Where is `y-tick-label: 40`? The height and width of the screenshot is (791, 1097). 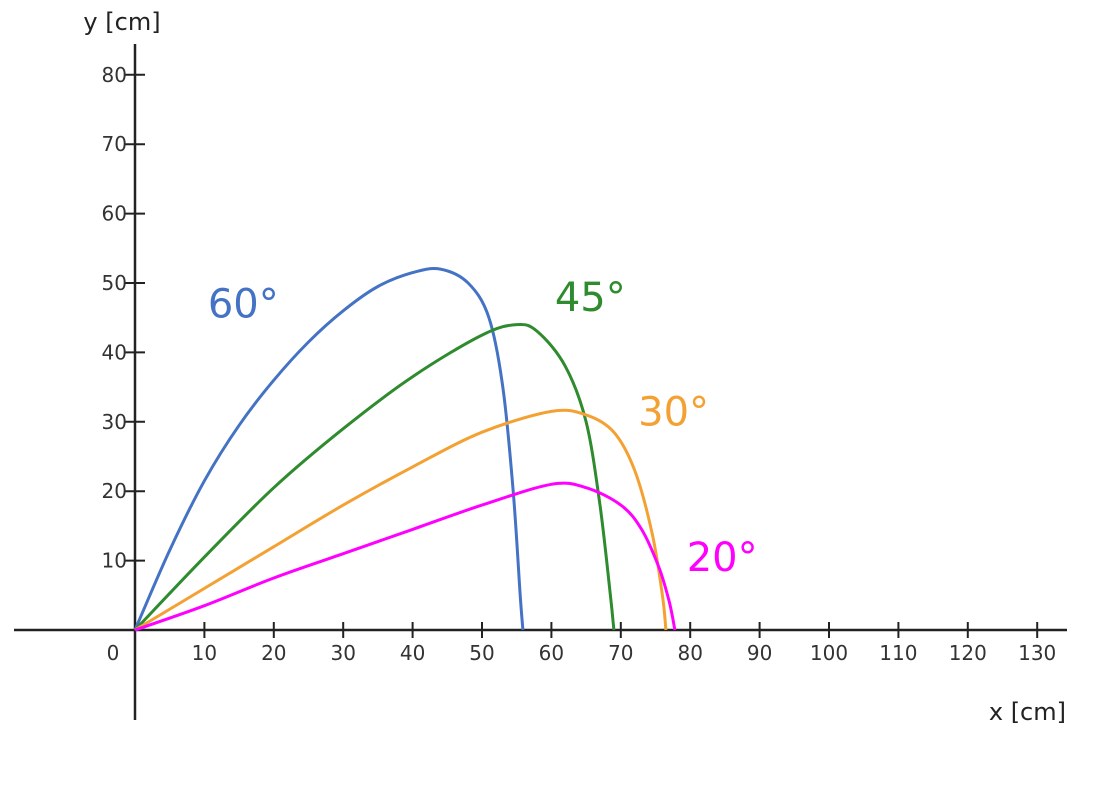
y-tick-label: 40 is located at coordinates (114, 352).